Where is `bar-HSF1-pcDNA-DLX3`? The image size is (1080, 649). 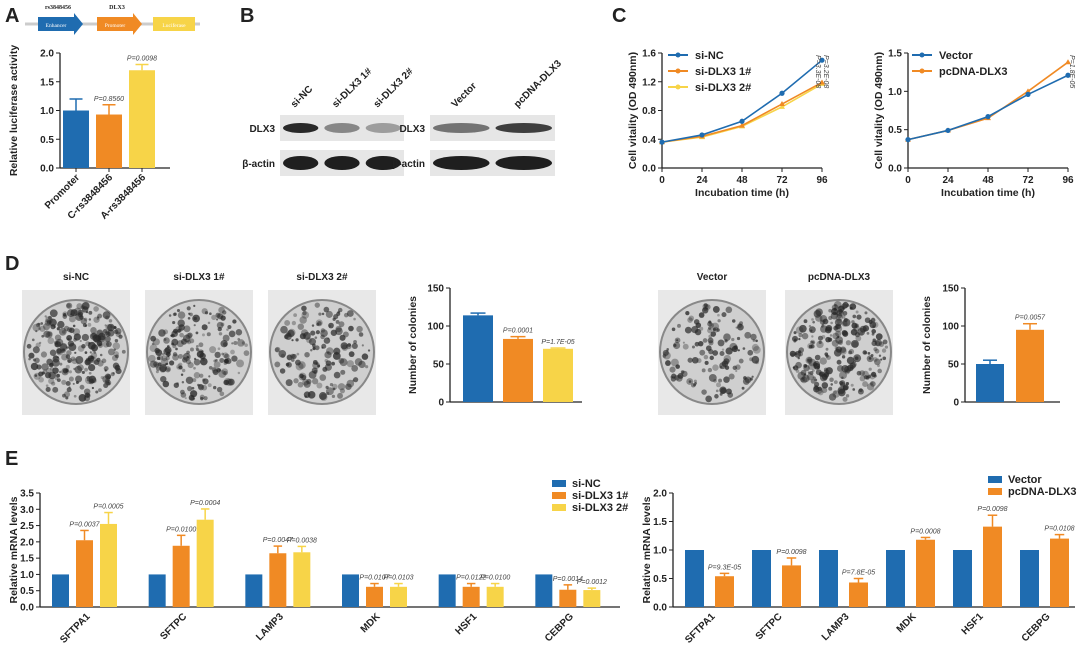 bar-HSF1-pcDNA-DLX3 is located at coordinates (992, 566).